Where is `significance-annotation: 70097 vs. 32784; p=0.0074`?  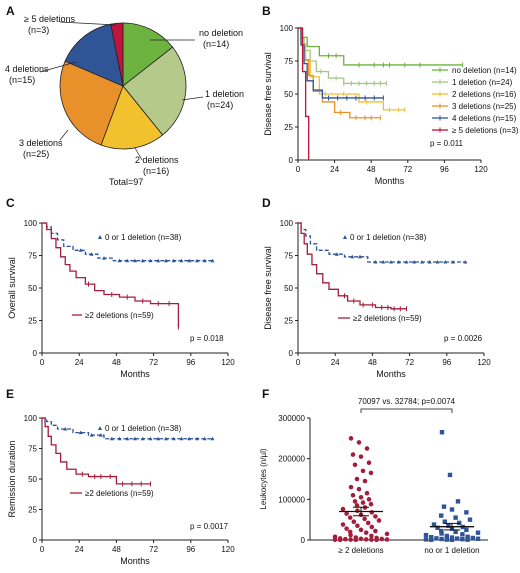 significance-annotation: 70097 vs. 32784; p=0.0074 is located at coordinates (407, 401).